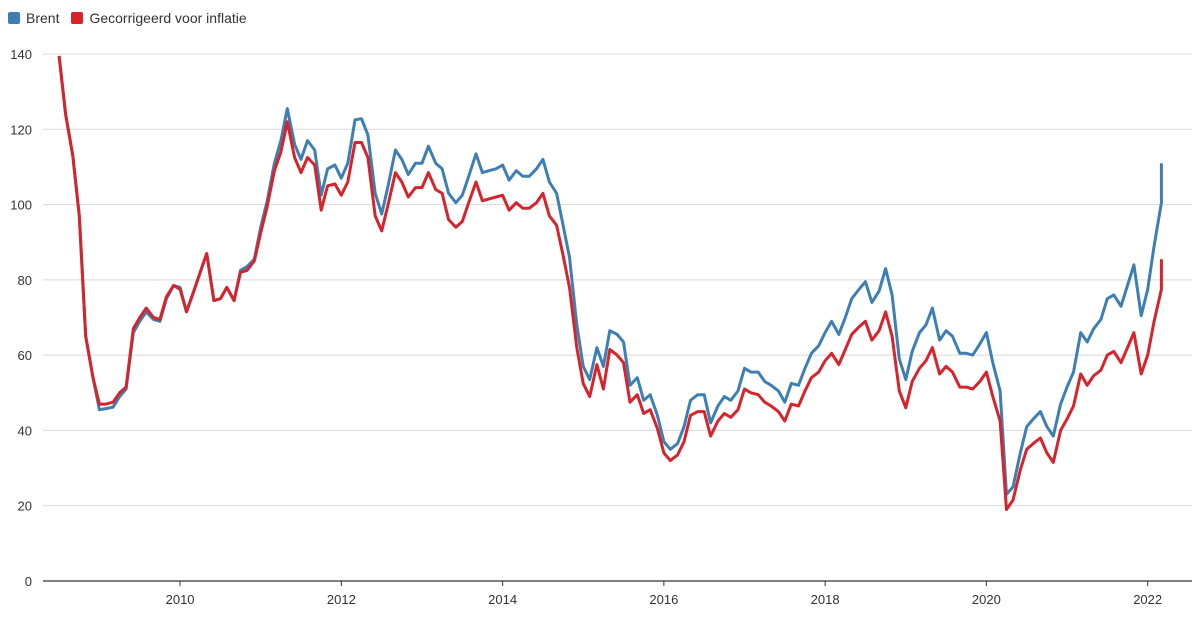 This screenshot has width=1200, height=630. Describe the element at coordinates (21, 205) in the screenshot. I see `y-tick-label: 100` at that location.